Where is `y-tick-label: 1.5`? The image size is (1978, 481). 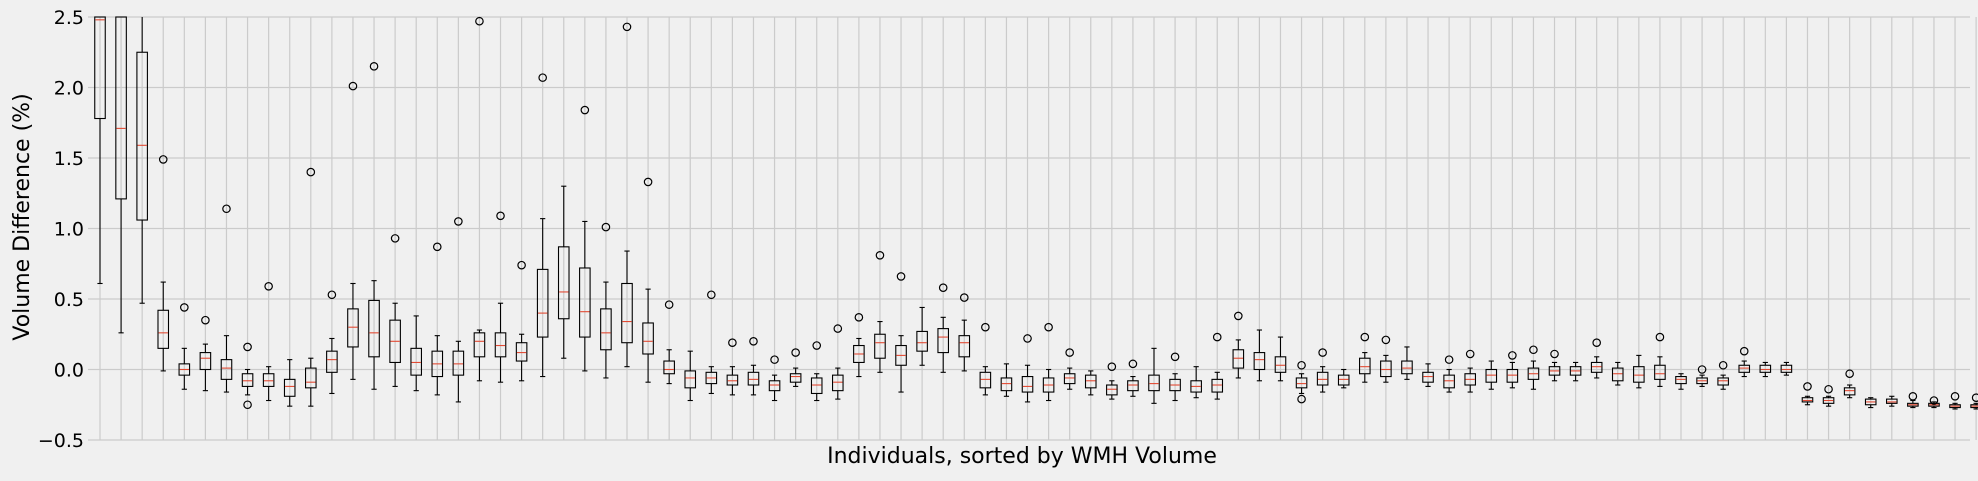 y-tick-label: 1.5 is located at coordinates (69, 159).